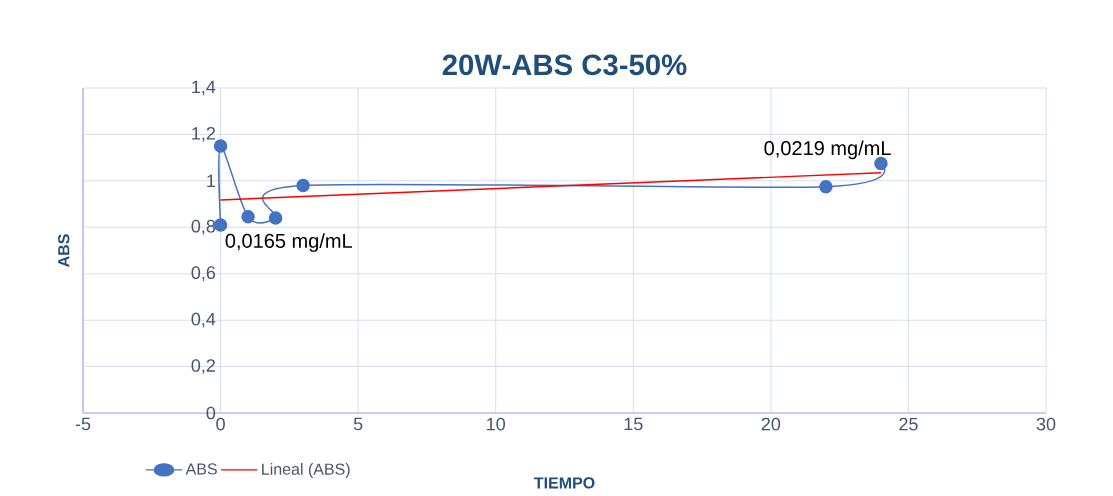  I want to click on y-tick-label: 0,4, so click(203, 320).